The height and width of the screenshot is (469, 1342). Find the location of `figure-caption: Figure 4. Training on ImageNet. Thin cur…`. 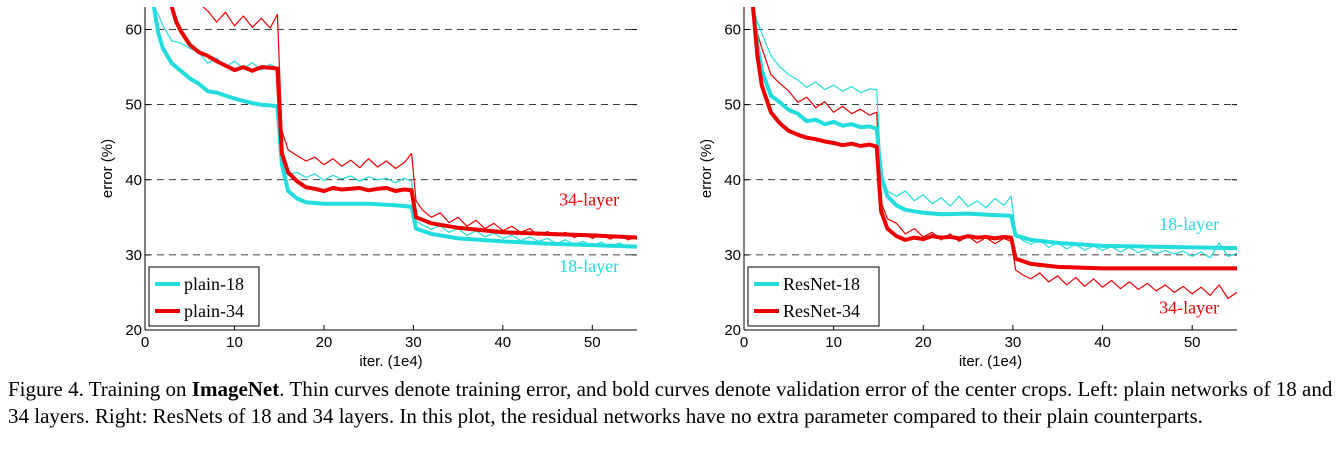

figure-caption: Figure 4. Training on ImageNet. Thin cur… is located at coordinates (672, 403).